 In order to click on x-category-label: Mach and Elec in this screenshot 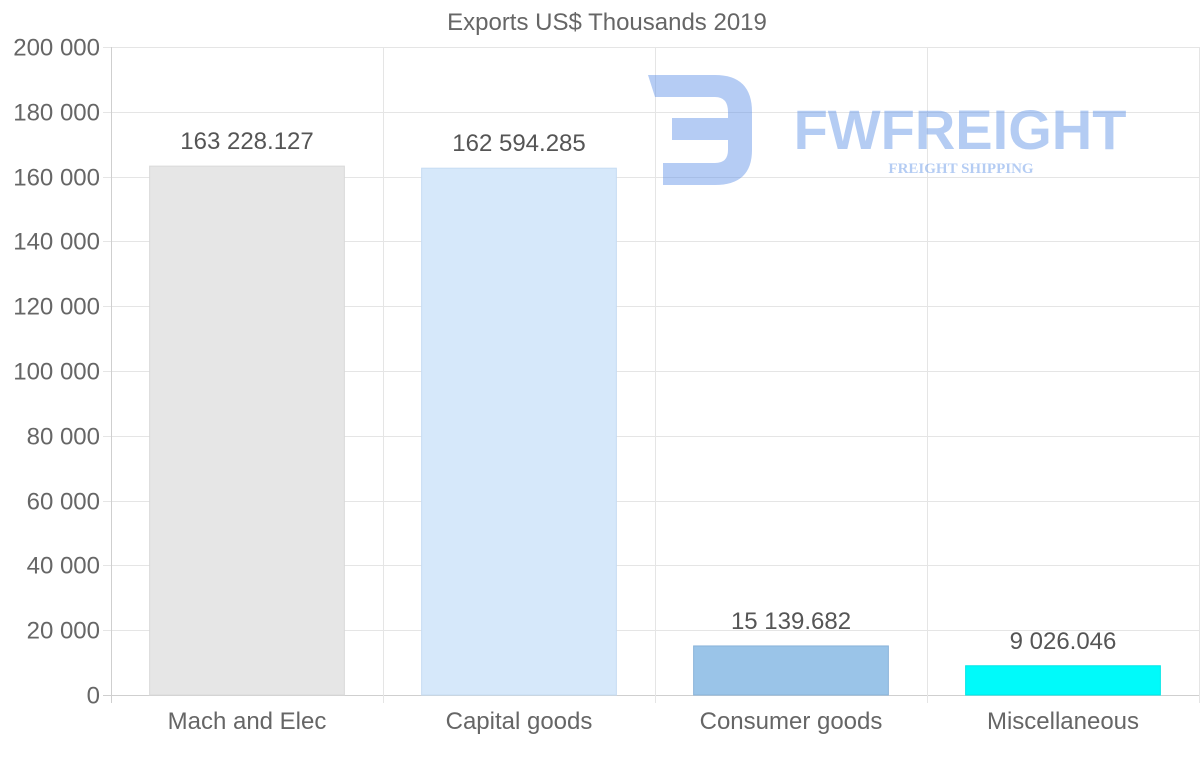, I will do `click(247, 721)`.